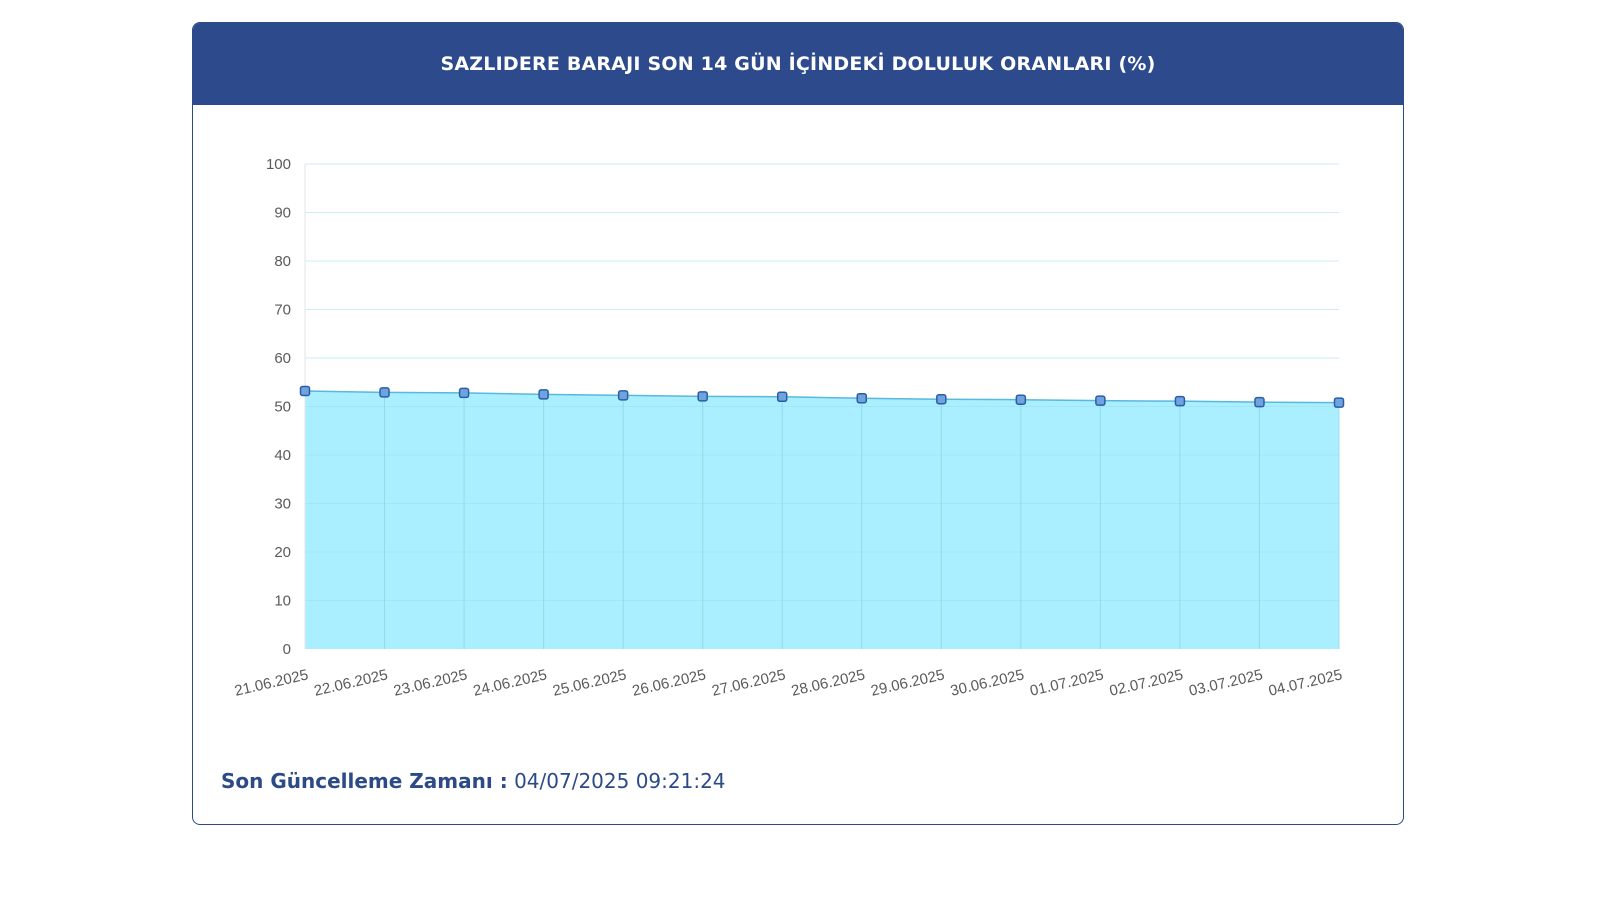 This screenshot has width=1600, height=900. I want to click on y-tick-label: 30, so click(282, 504).